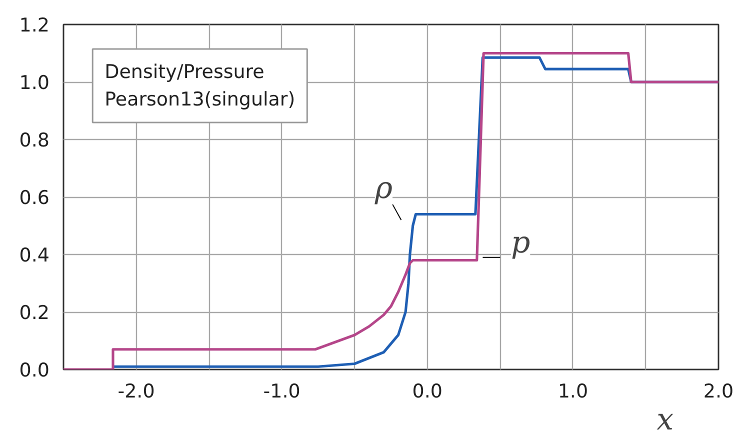  Describe the element at coordinates (136, 391) in the screenshot. I see `x-tick-label: -2.0` at that location.